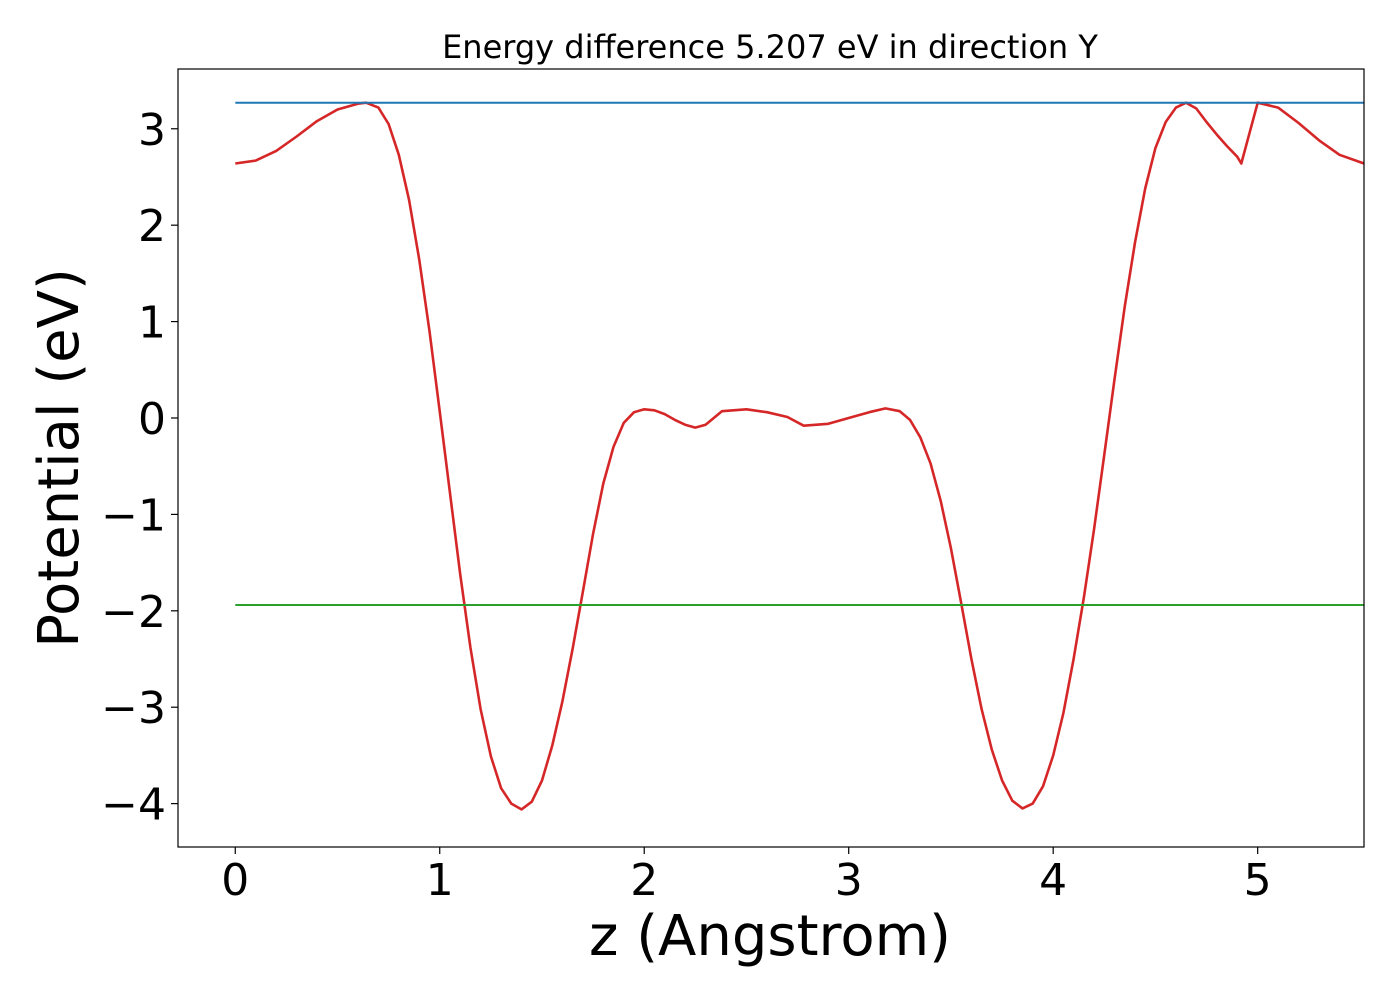 The image size is (1400, 1005). What do you see at coordinates (133, 805) in the screenshot?
I see `y-tick-label: −4` at bounding box center [133, 805].